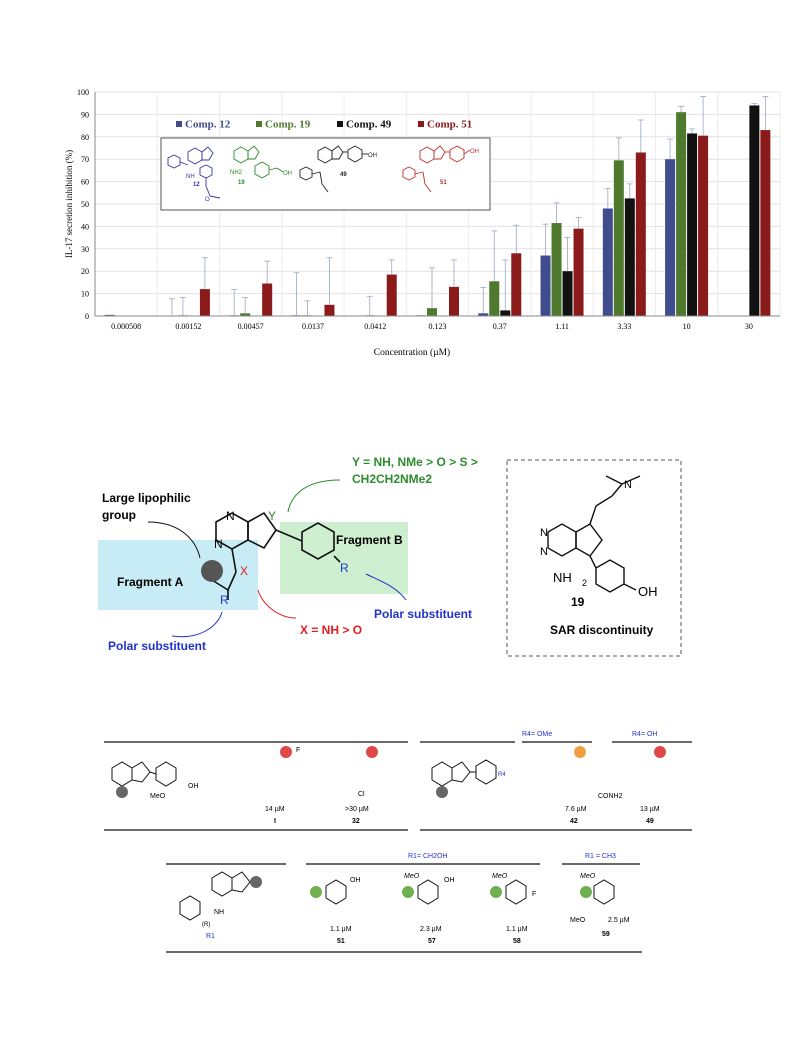  I want to click on t1-ic50-b: >30 µM, so click(357, 809).